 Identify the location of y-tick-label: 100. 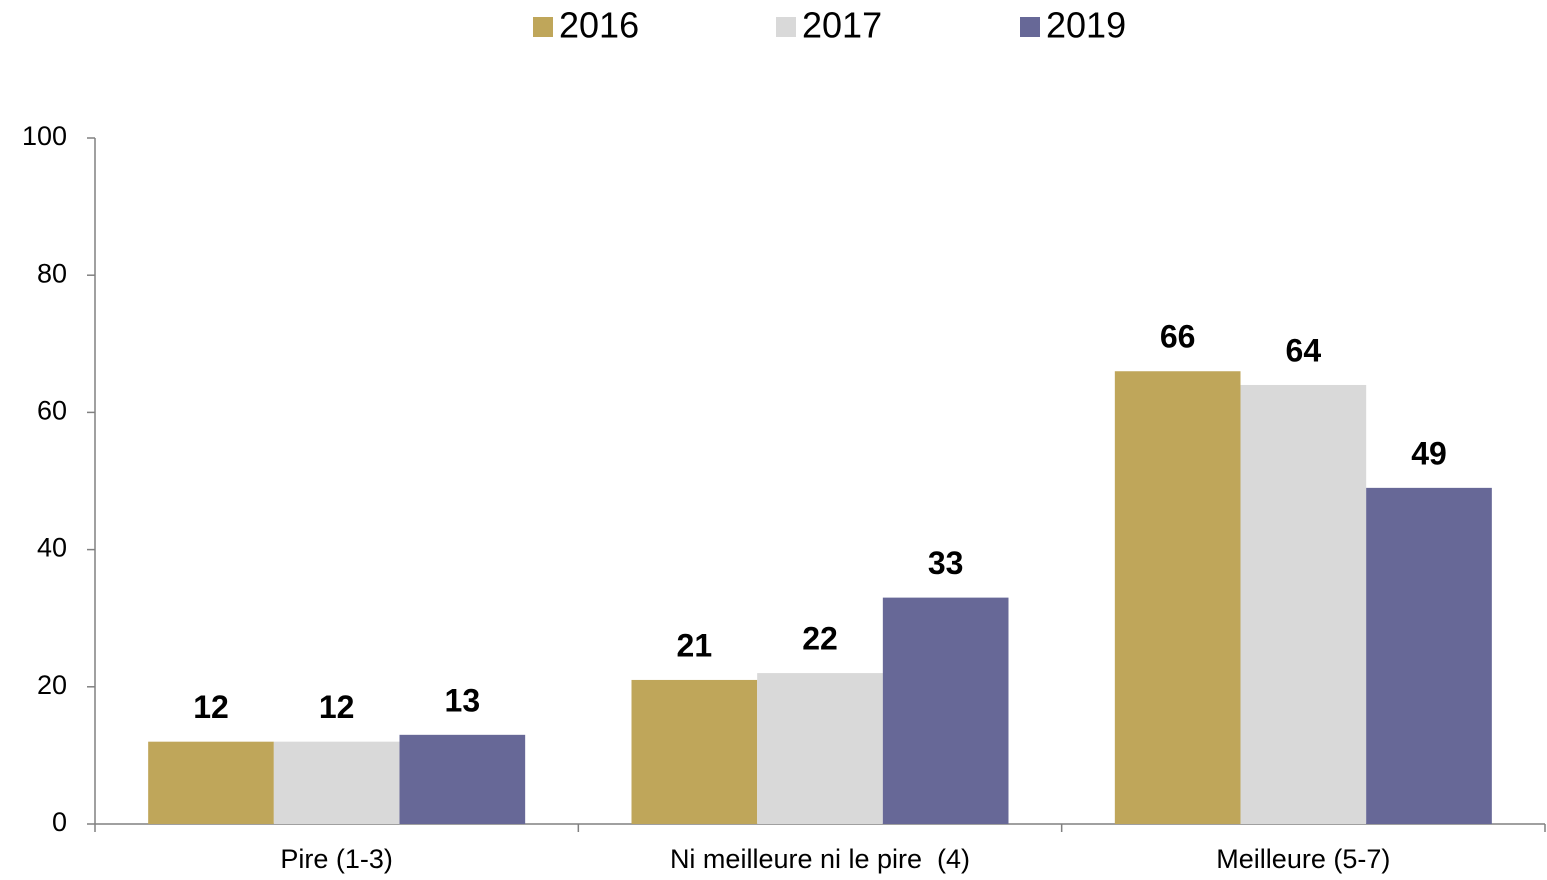
(44, 136).